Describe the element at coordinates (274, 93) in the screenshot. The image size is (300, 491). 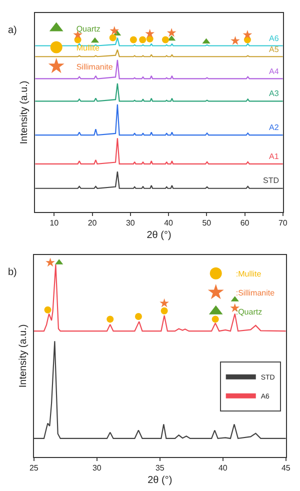
I see `series-label: A3` at that location.